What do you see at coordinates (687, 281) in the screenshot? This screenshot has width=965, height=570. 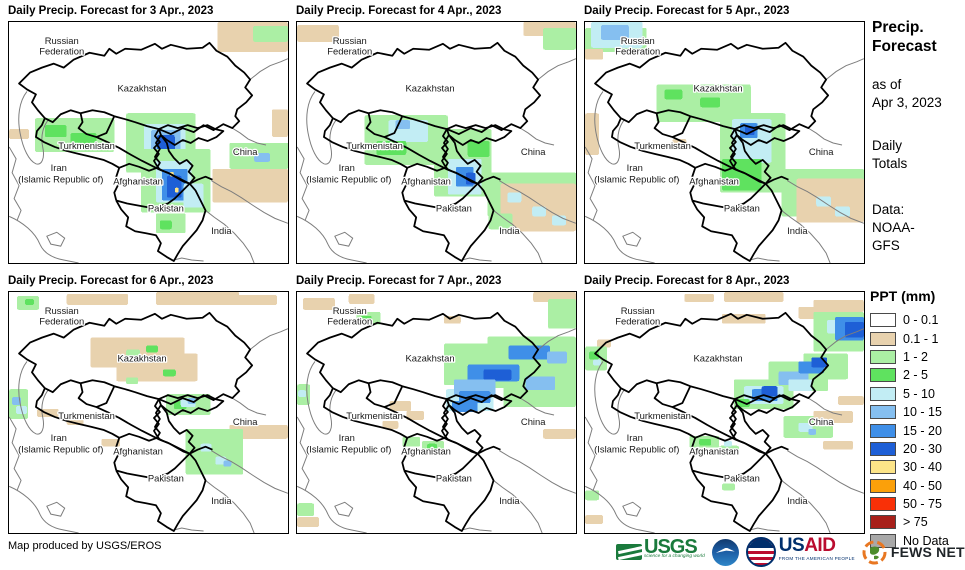 I see `panel-title: Daily Precip. Forecast for 8 Apr., 2023` at bounding box center [687, 281].